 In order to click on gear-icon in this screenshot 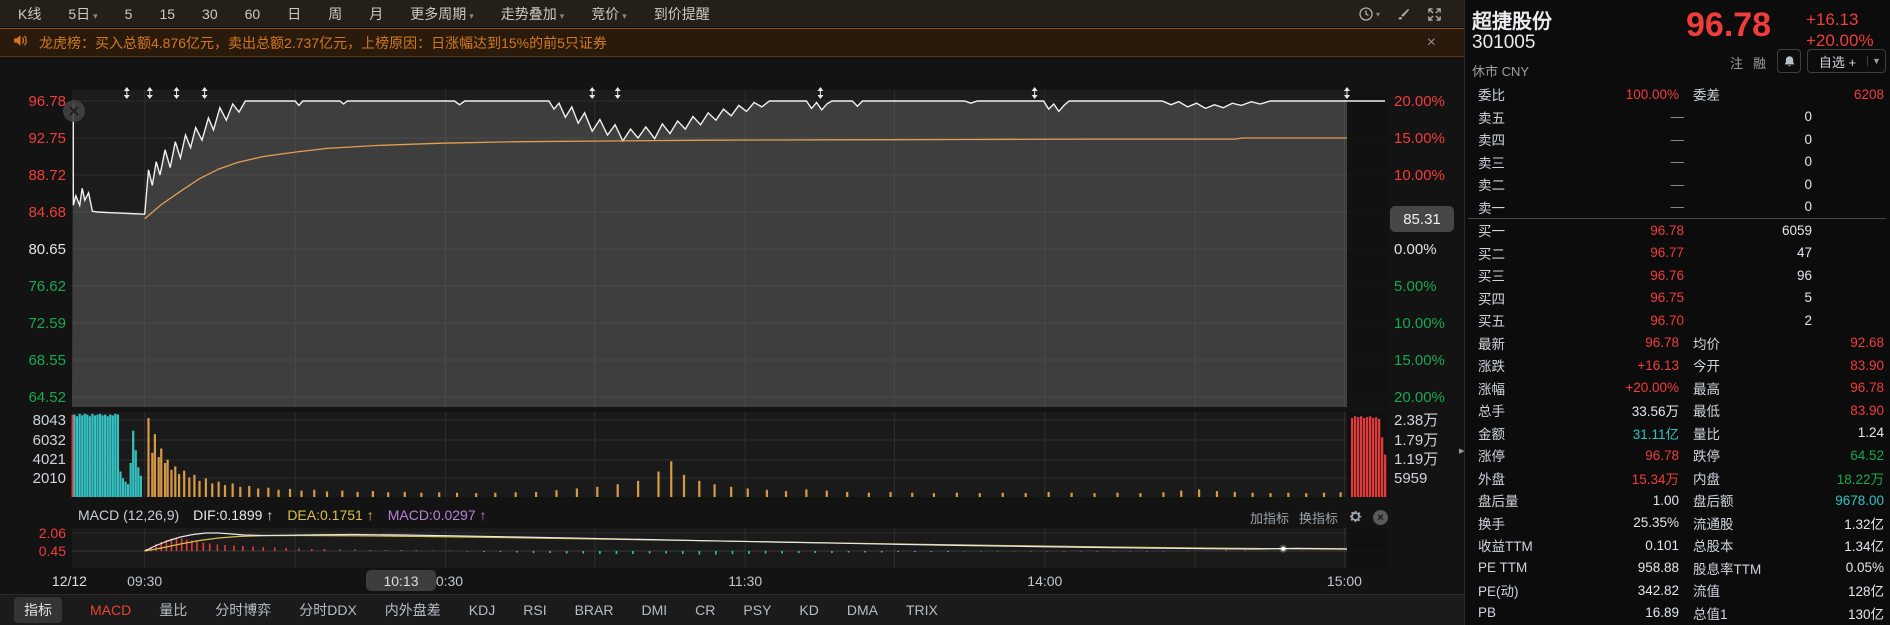, I will do `click(1355, 518)`.